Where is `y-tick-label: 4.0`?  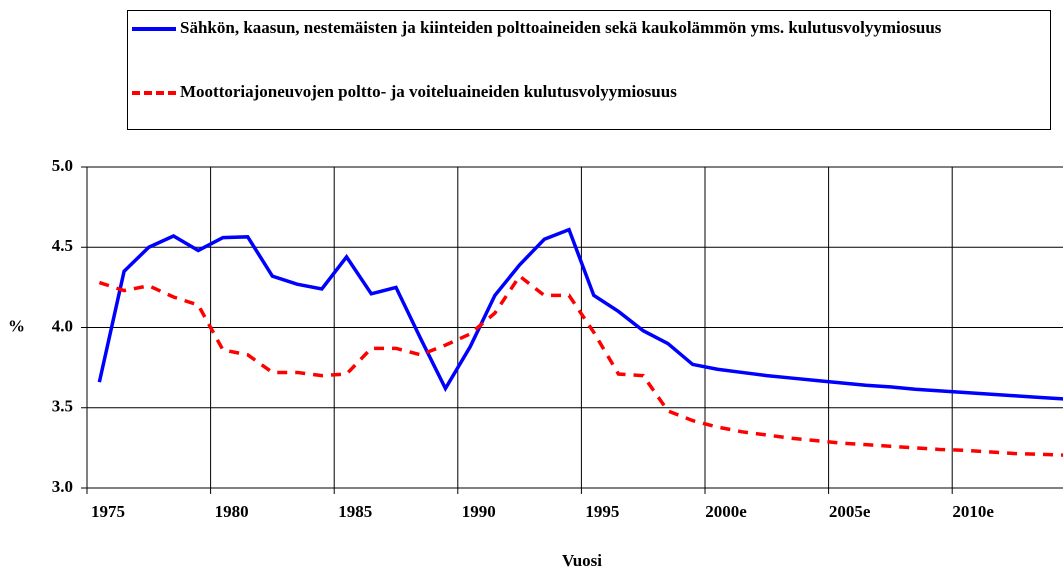
y-tick-label: 4.0 is located at coordinates (62, 325).